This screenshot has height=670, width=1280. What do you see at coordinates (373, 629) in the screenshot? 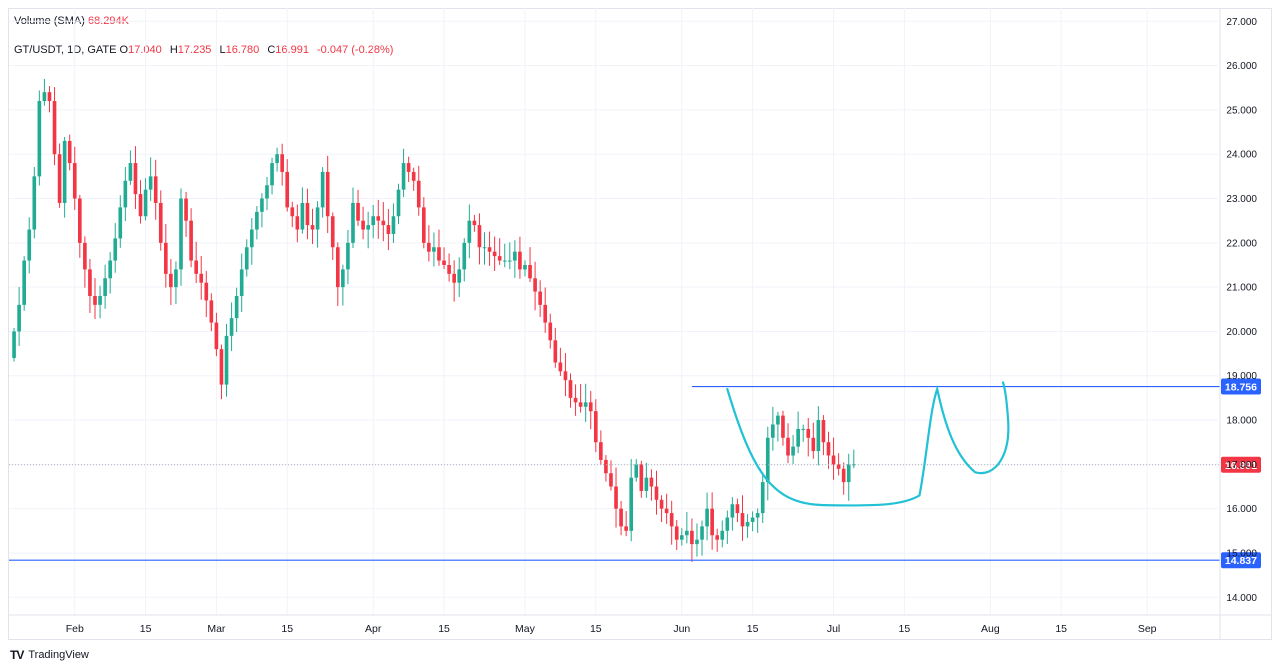
I see `time-tick-label: Apr` at bounding box center [373, 629].